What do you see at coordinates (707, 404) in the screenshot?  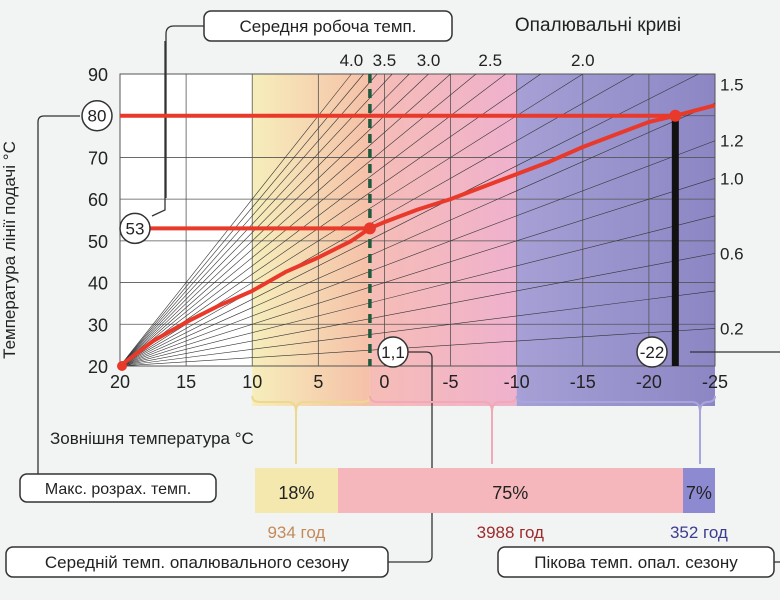 I see `bracket-zone-3-b` at bounding box center [707, 404].